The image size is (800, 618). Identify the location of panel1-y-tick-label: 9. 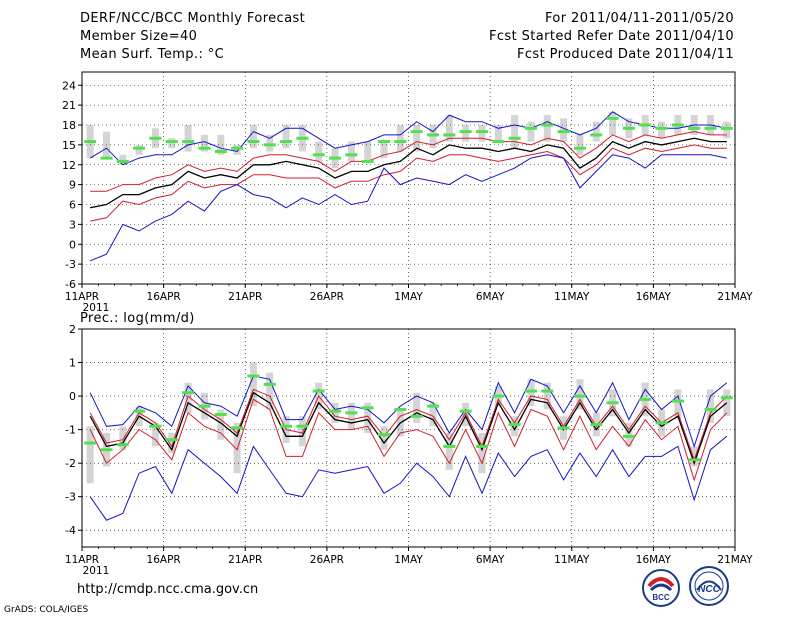
(72, 185).